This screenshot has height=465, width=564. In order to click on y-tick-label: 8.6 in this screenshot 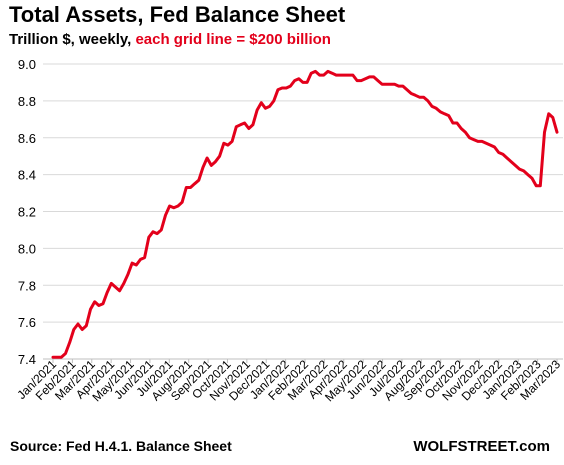, I will do `click(27, 138)`.